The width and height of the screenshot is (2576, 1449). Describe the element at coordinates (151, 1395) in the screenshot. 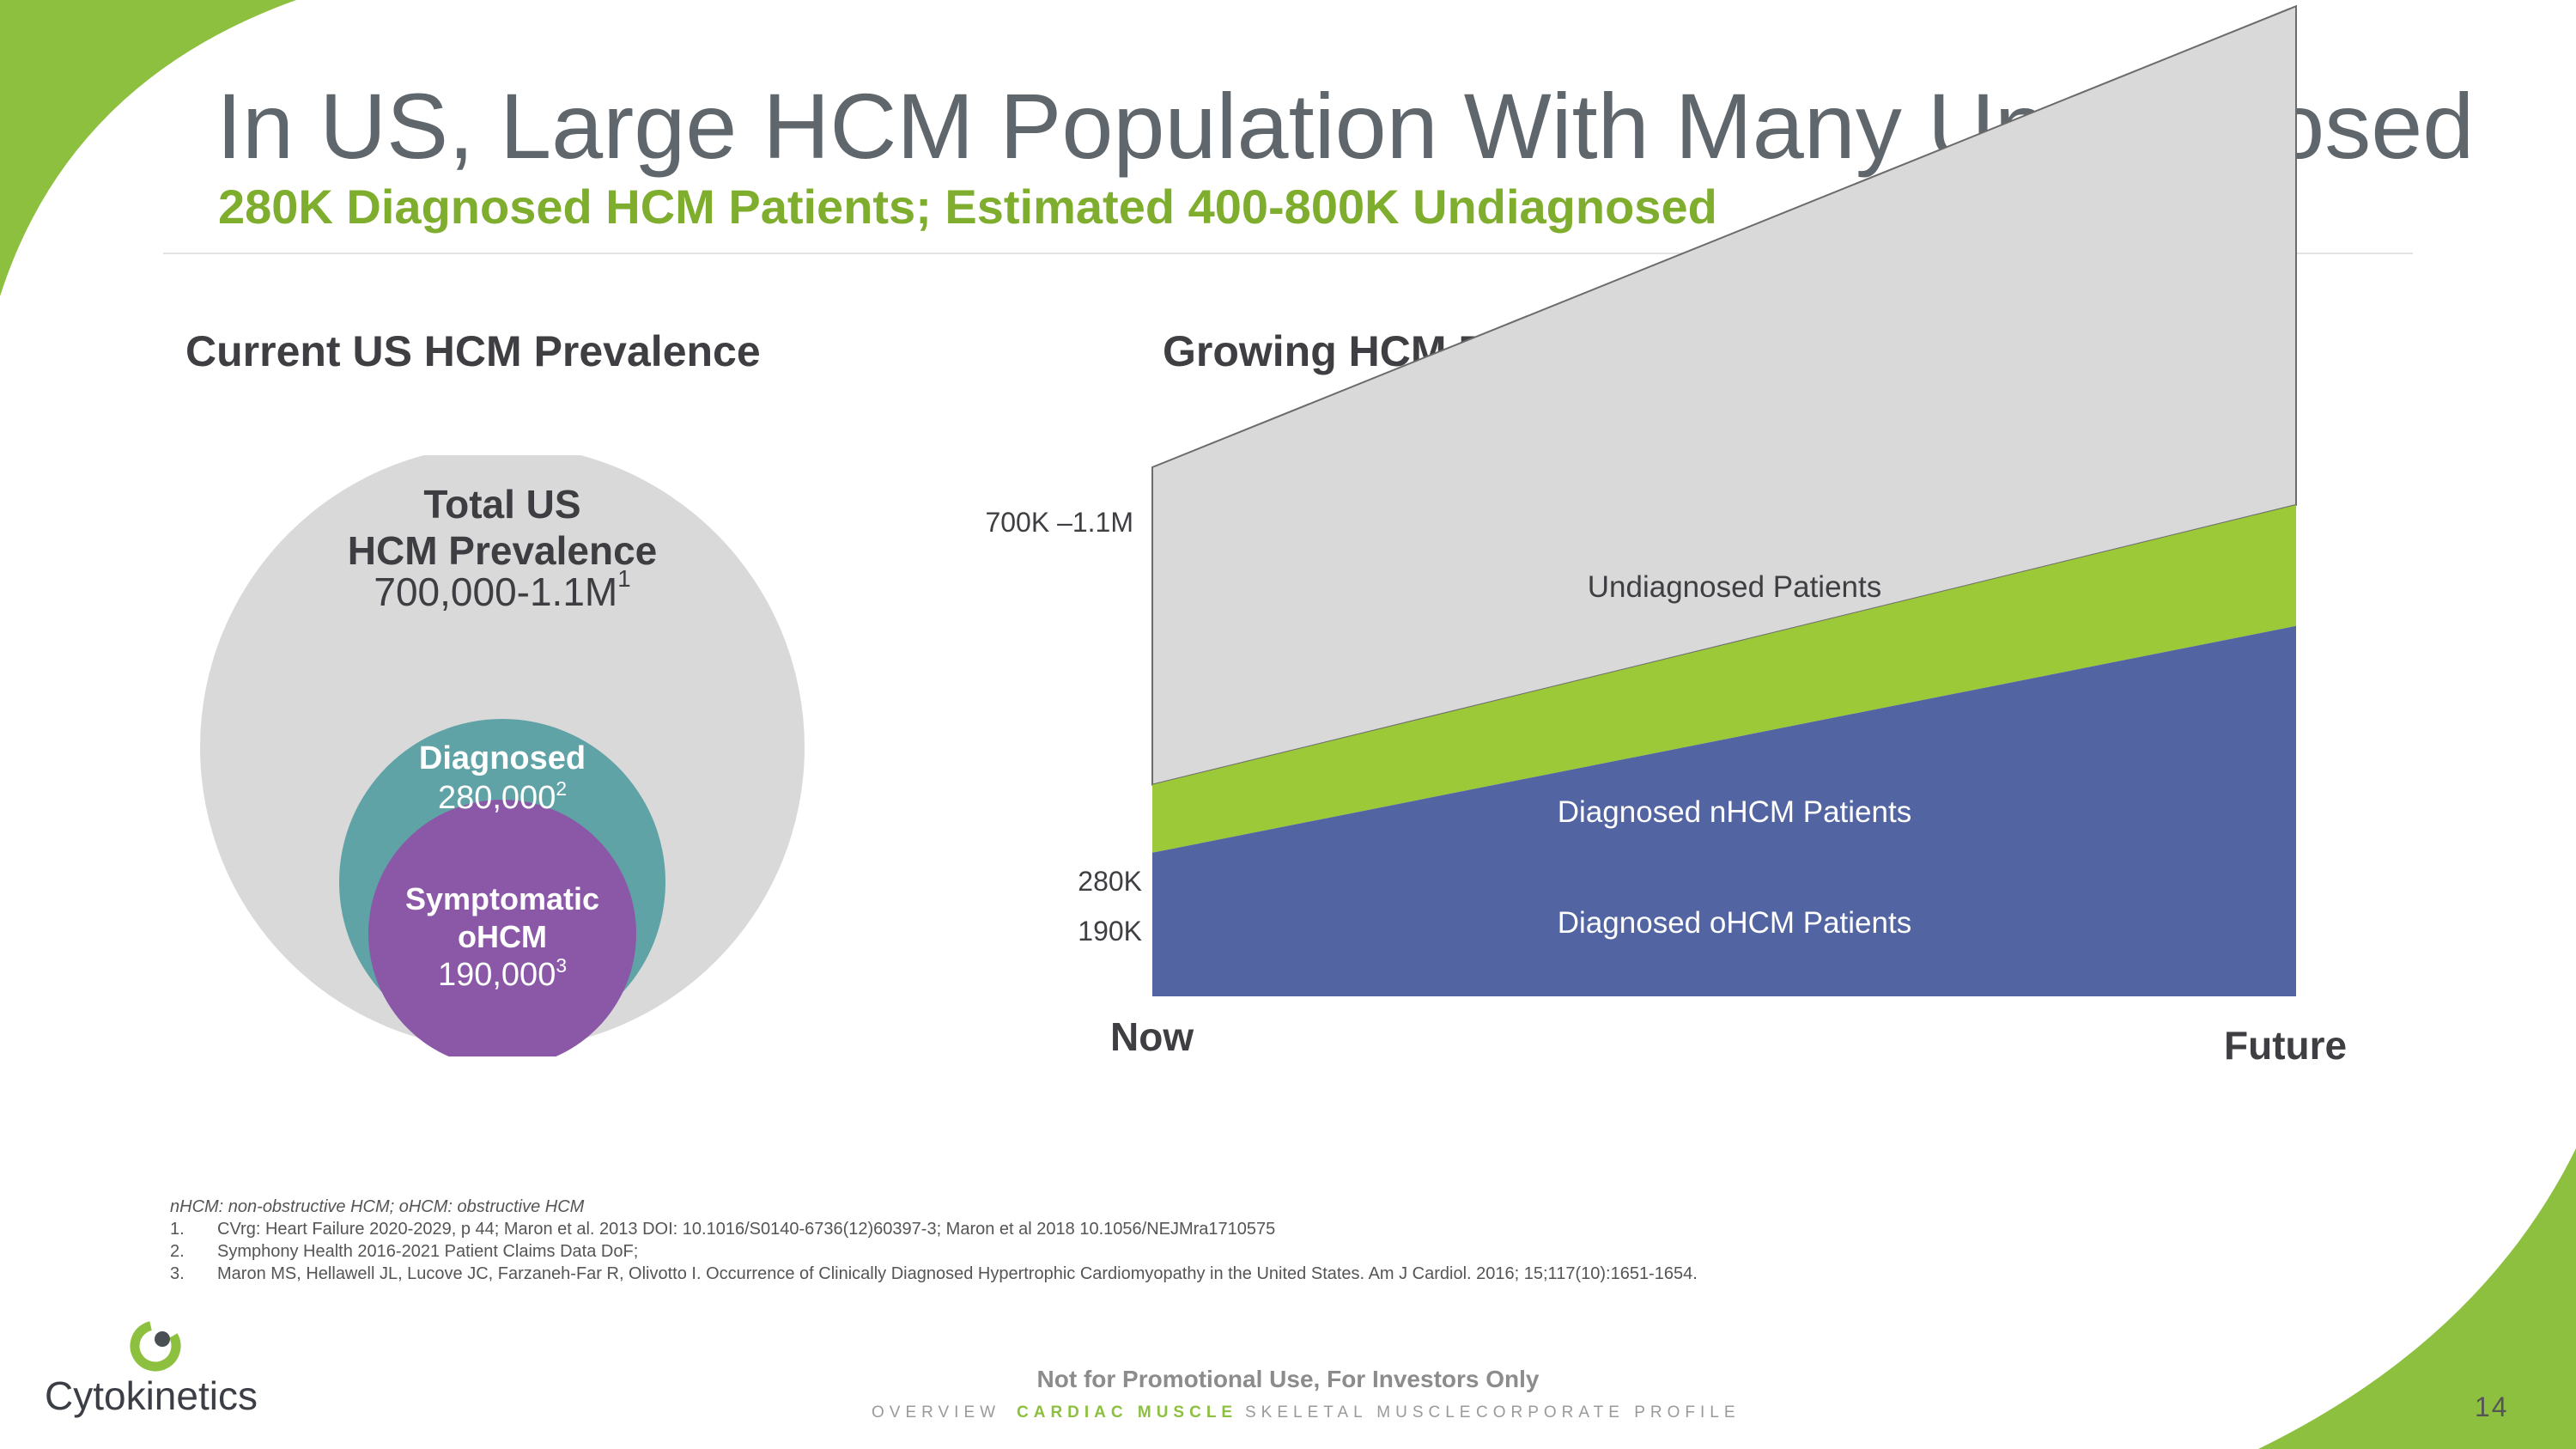

I see `cytokinetics-logo-text: Cytokinetics` at that location.